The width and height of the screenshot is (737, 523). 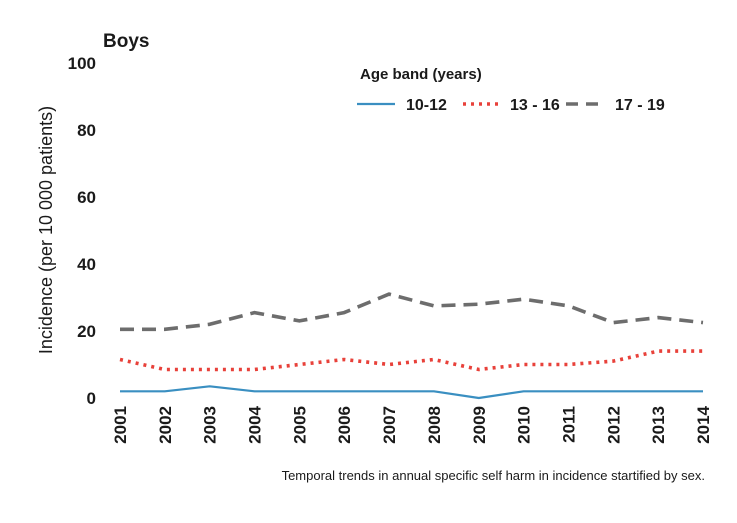 What do you see at coordinates (524, 425) in the screenshot?
I see `x-tick-label-2010: 2010` at bounding box center [524, 425].